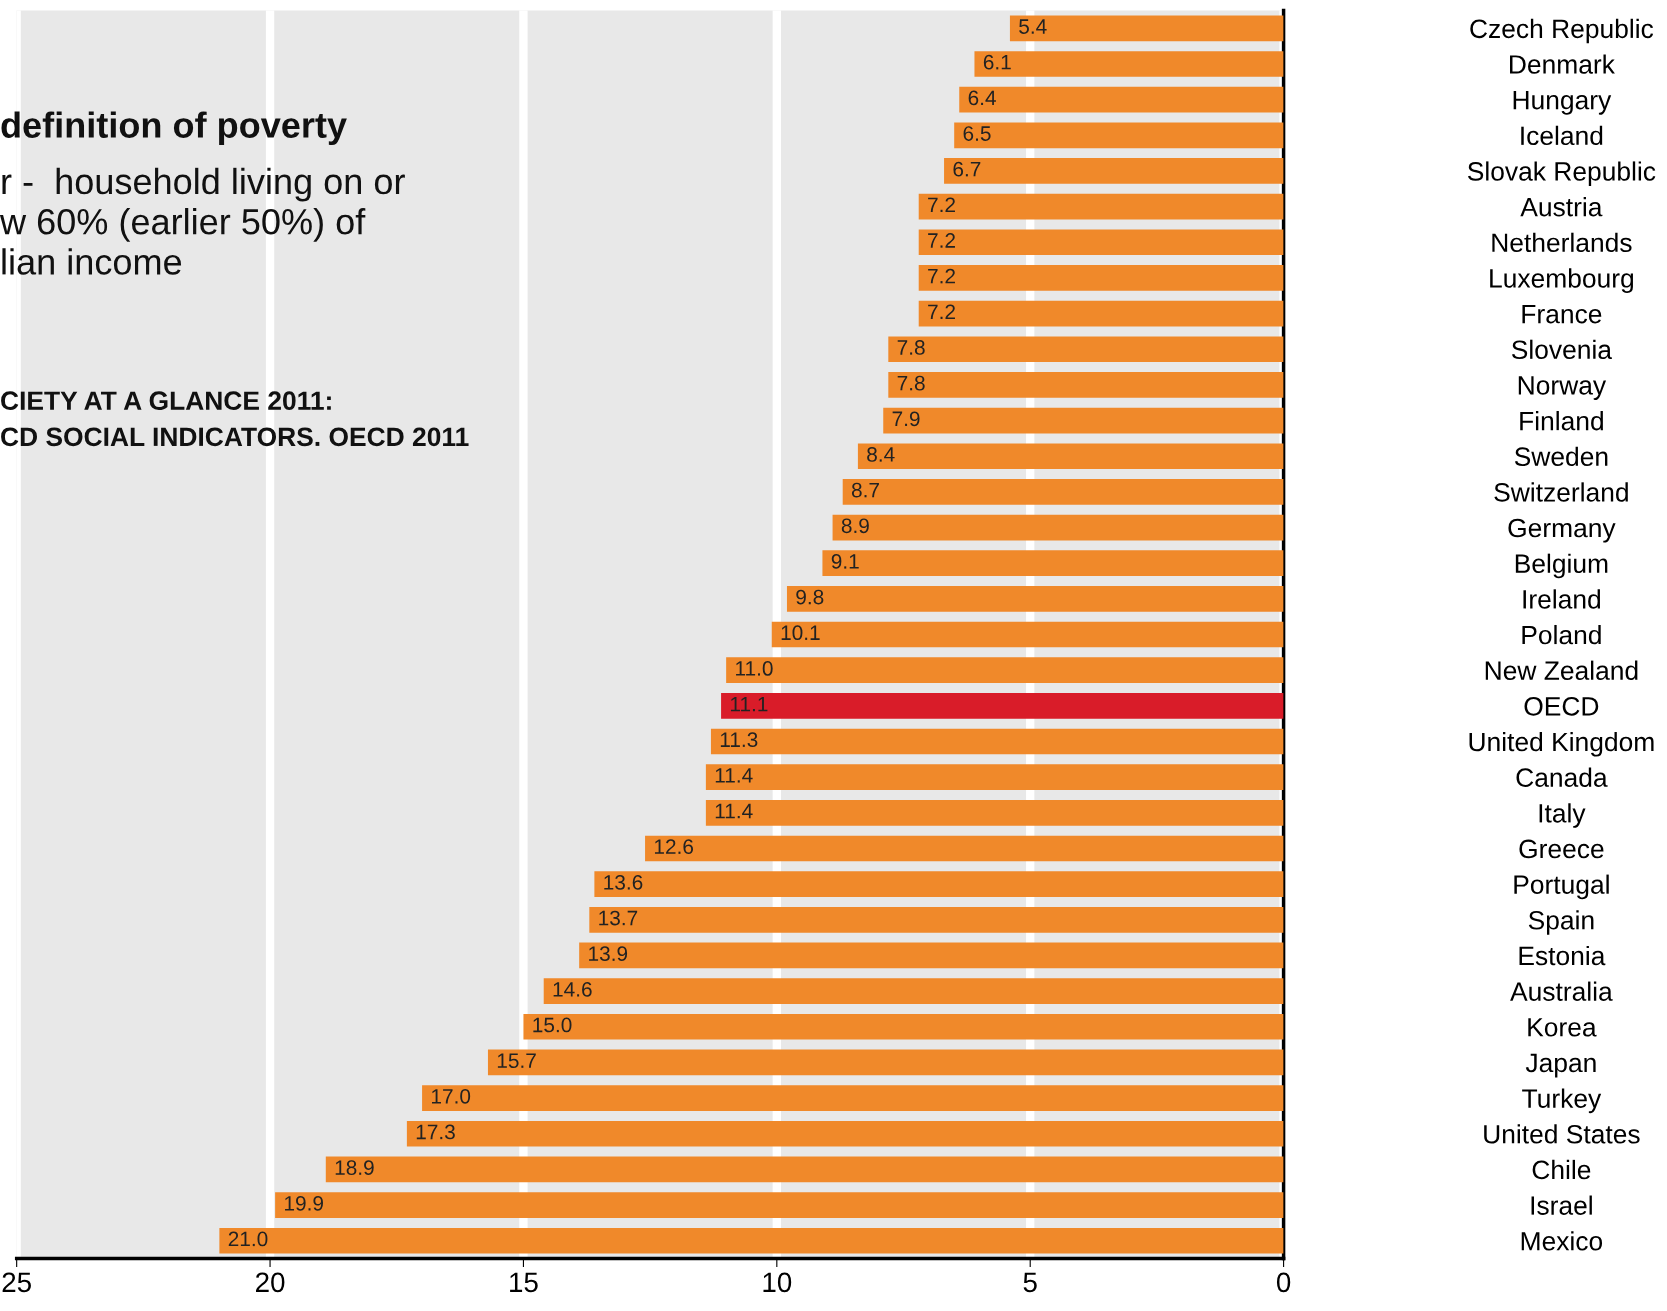  I want to click on data-label: 6.5, so click(977, 133).